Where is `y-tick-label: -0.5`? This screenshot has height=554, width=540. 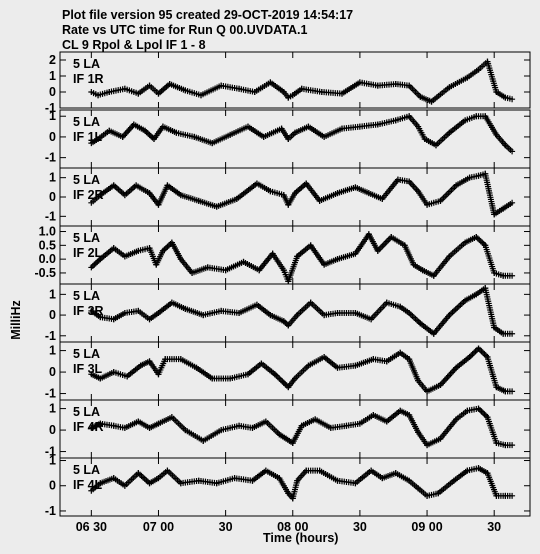 y-tick-label: -0.5 is located at coordinates (45, 273).